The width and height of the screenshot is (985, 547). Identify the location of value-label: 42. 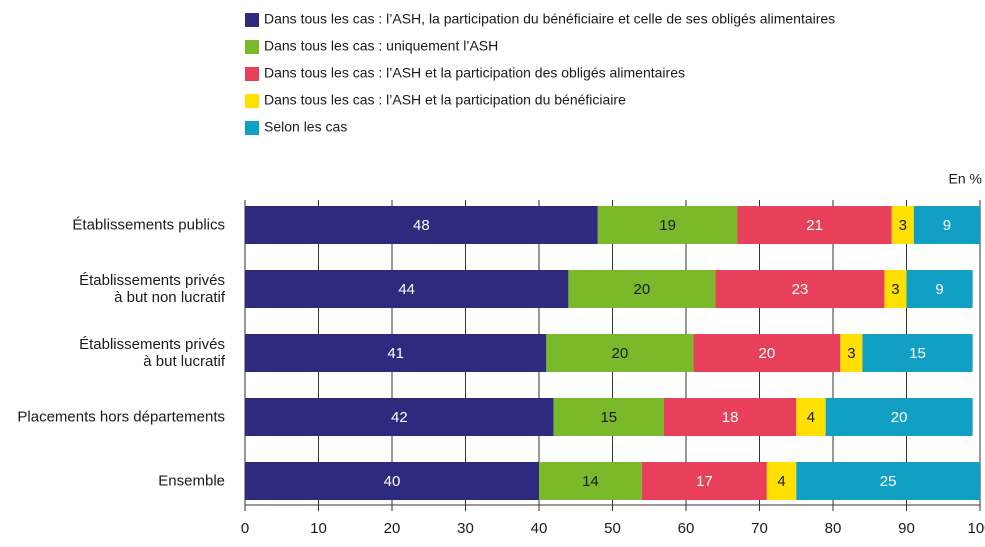
(399, 417).